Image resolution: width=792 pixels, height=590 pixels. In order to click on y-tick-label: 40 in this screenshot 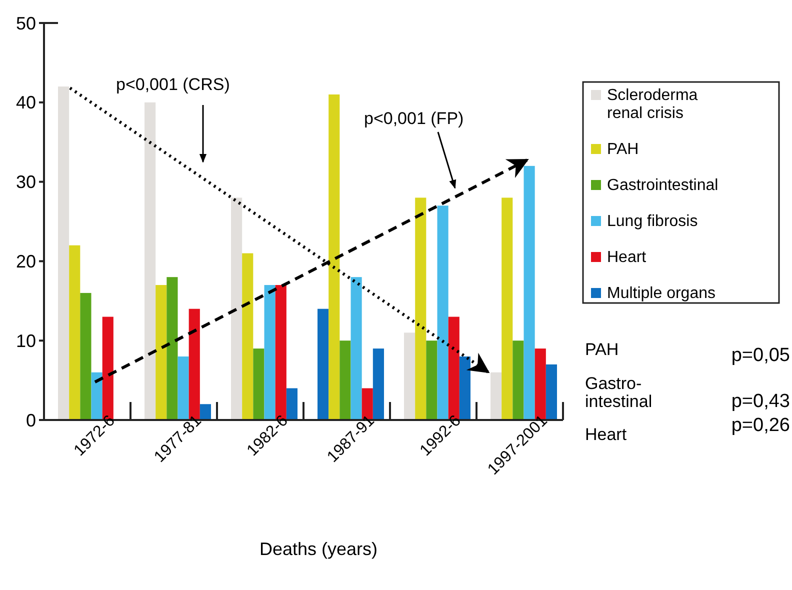, I will do `click(26, 102)`.